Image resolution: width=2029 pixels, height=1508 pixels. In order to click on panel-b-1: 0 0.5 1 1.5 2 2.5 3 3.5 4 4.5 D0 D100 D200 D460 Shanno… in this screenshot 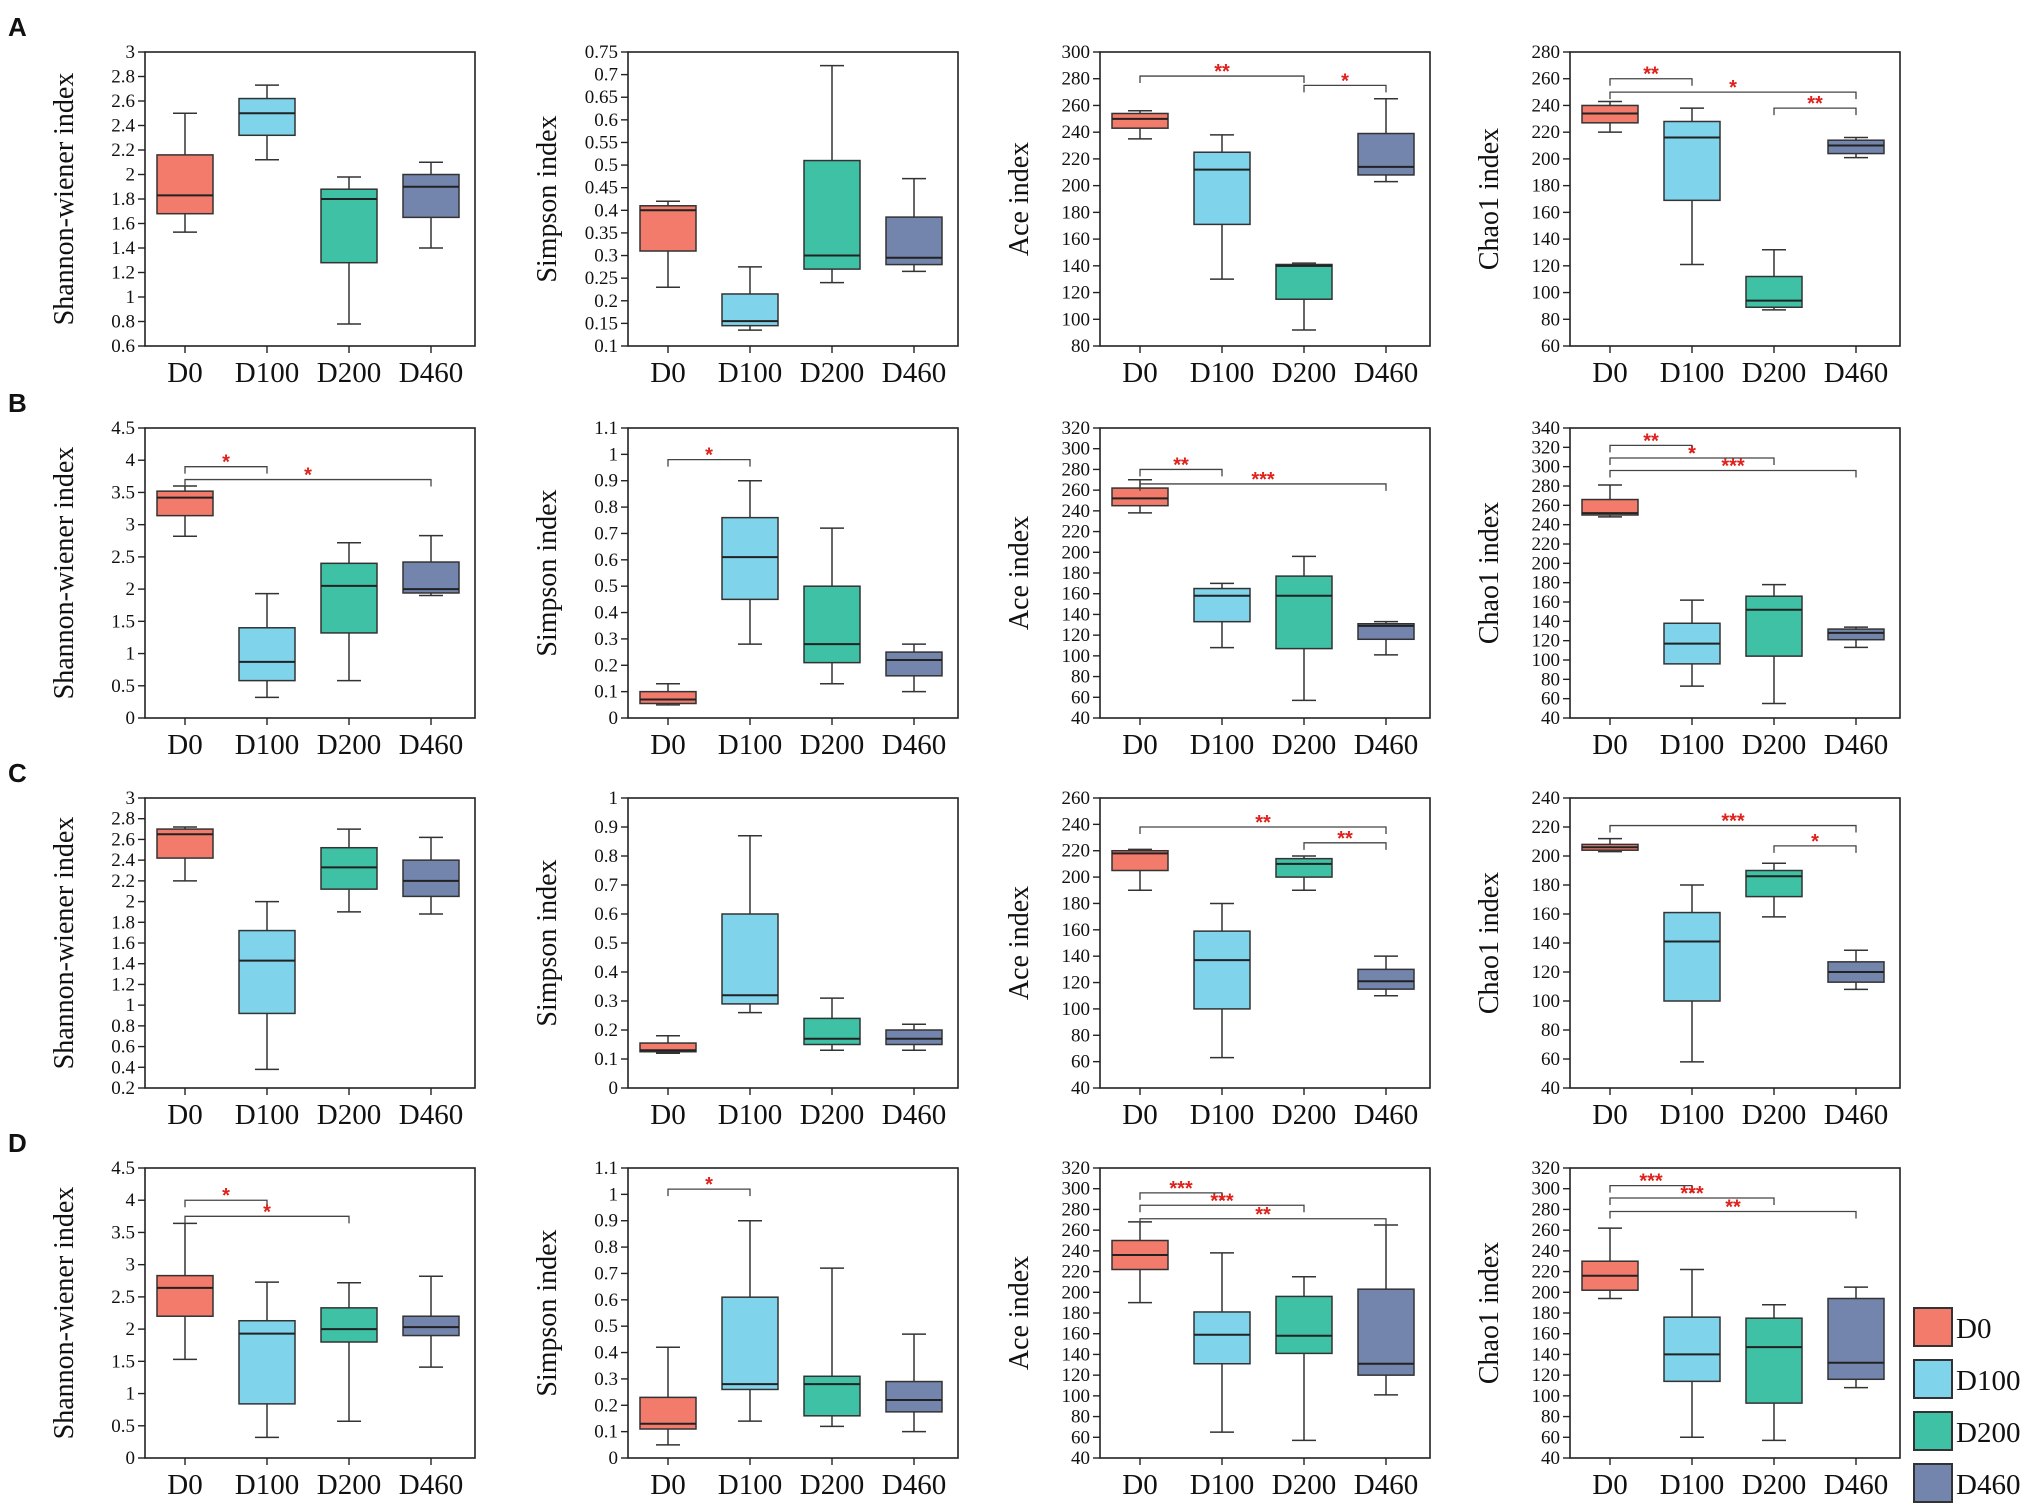, I will do `click(262, 589)`.